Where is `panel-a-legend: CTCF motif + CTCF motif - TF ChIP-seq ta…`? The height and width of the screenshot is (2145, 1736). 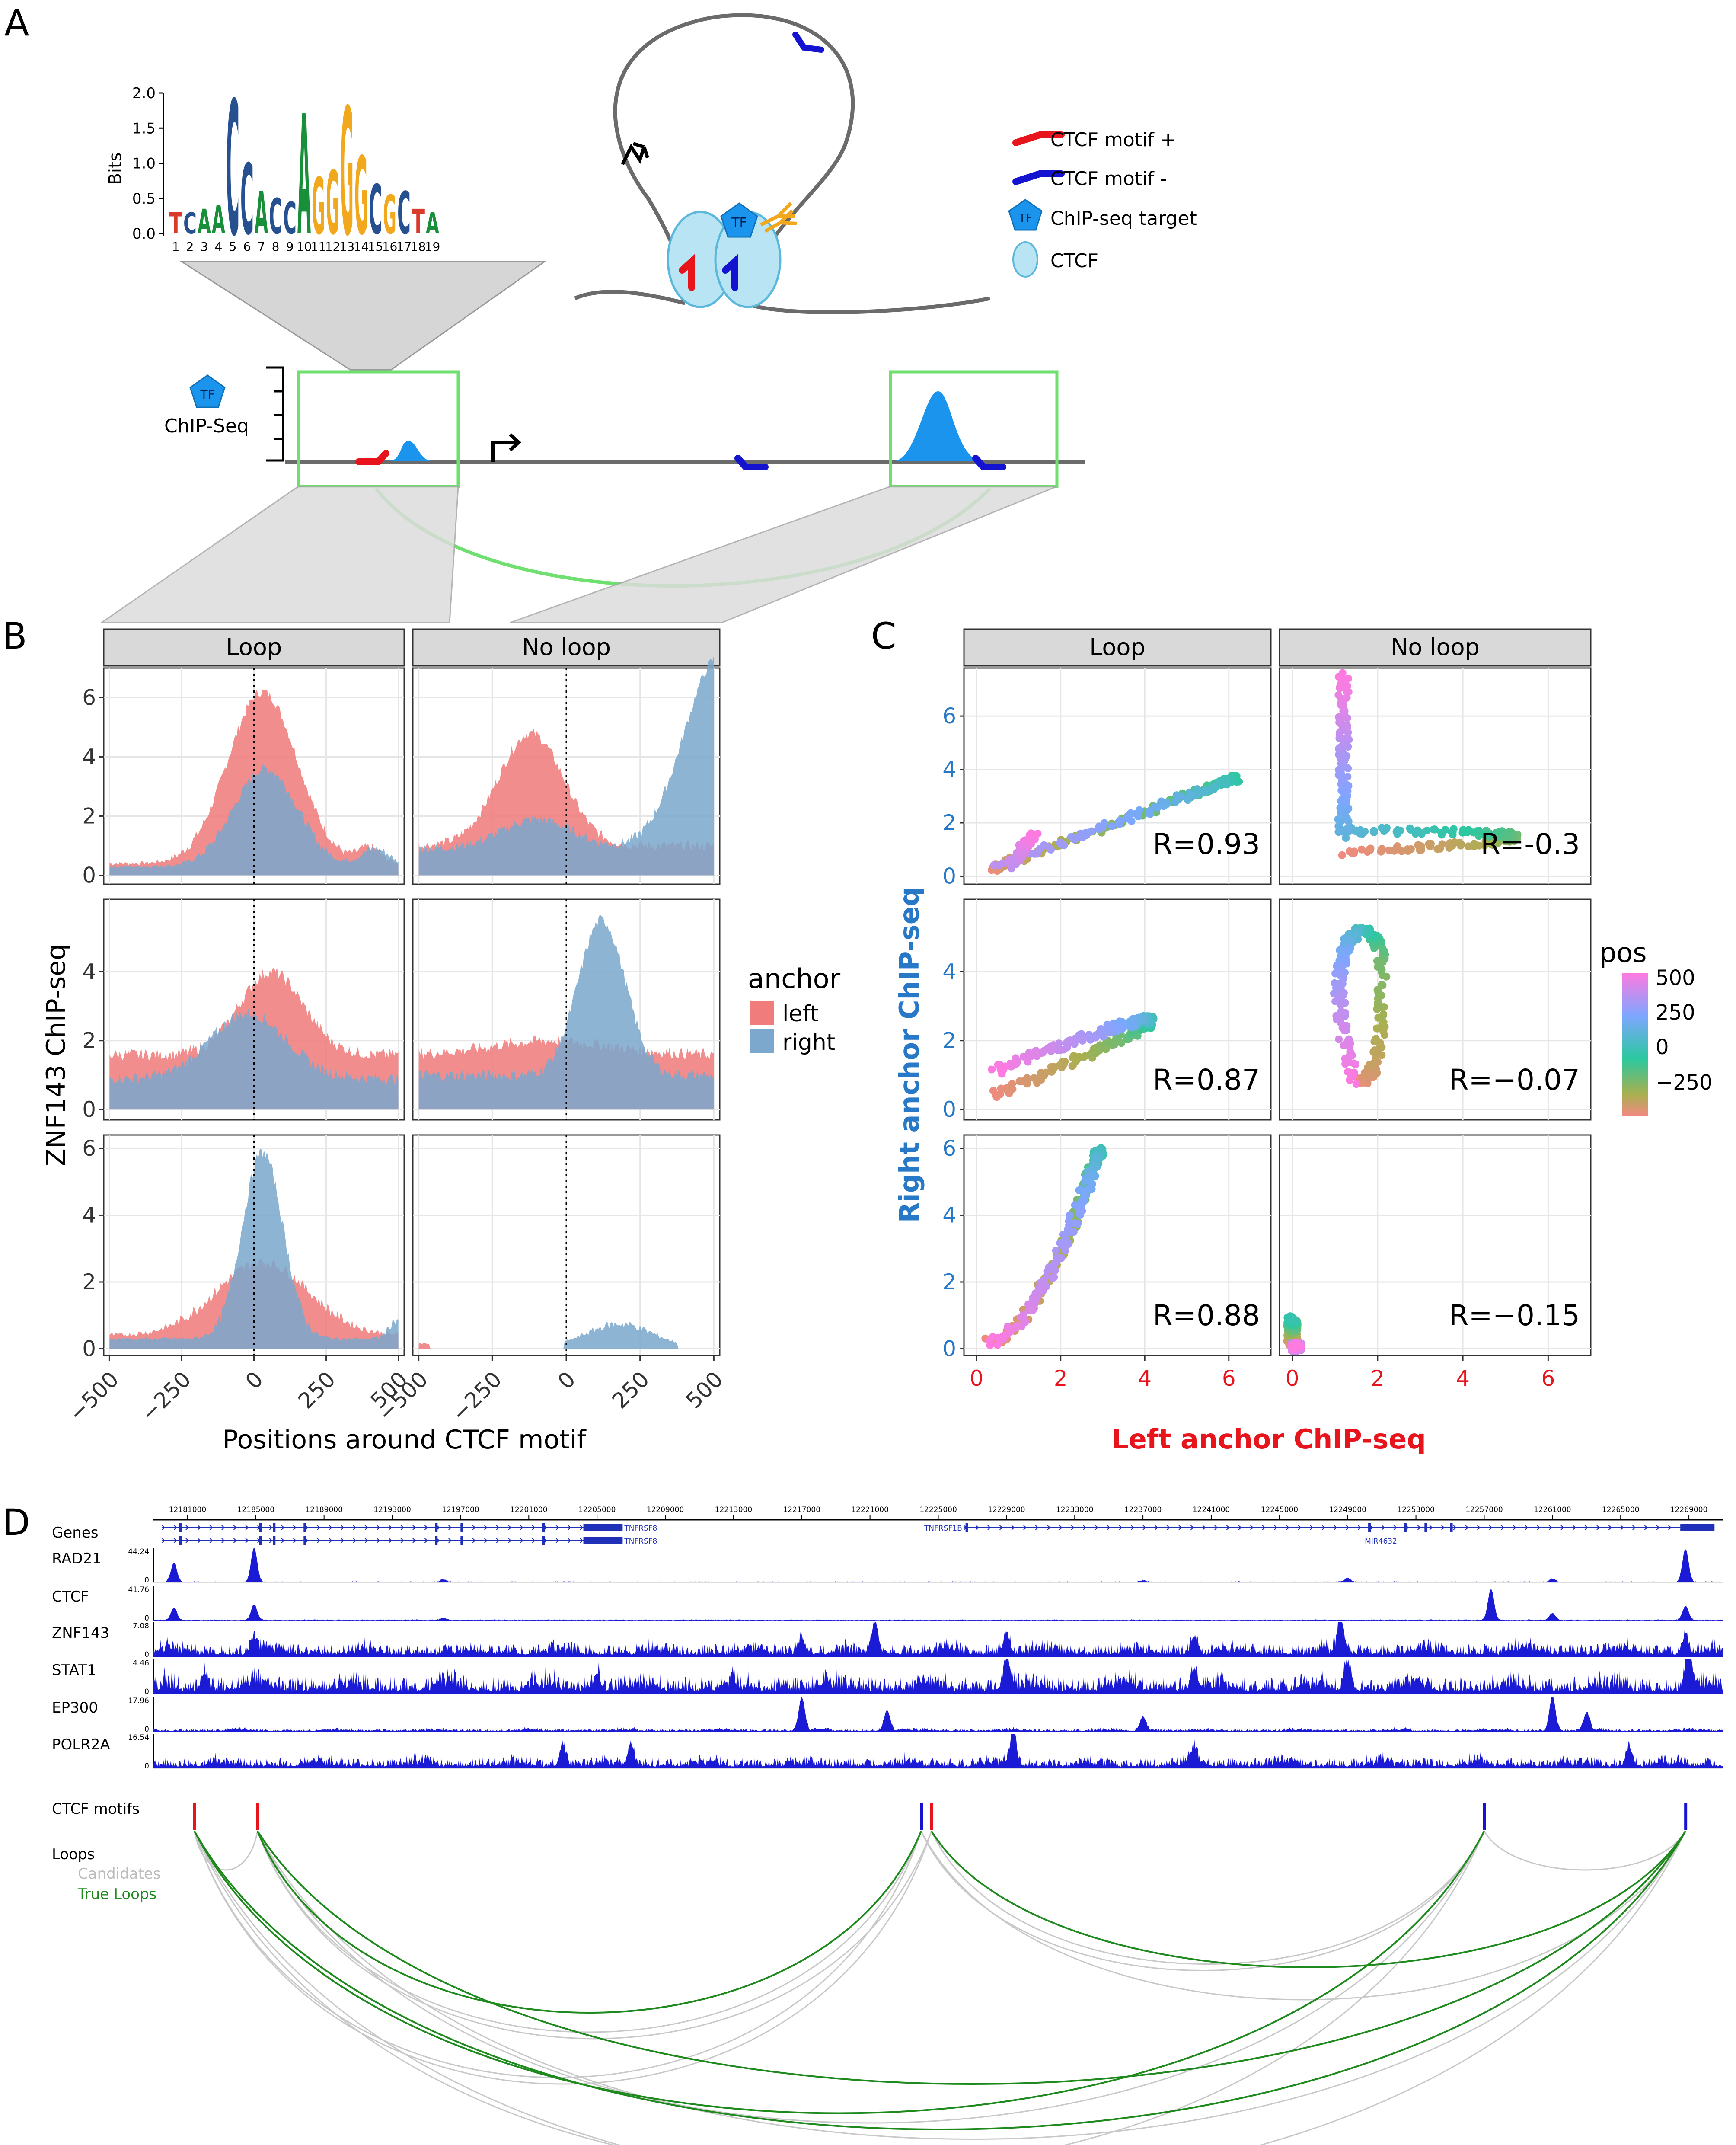 panel-a-legend: CTCF motif + CTCF motif - TF ChIP-seq ta… is located at coordinates (1102, 203).